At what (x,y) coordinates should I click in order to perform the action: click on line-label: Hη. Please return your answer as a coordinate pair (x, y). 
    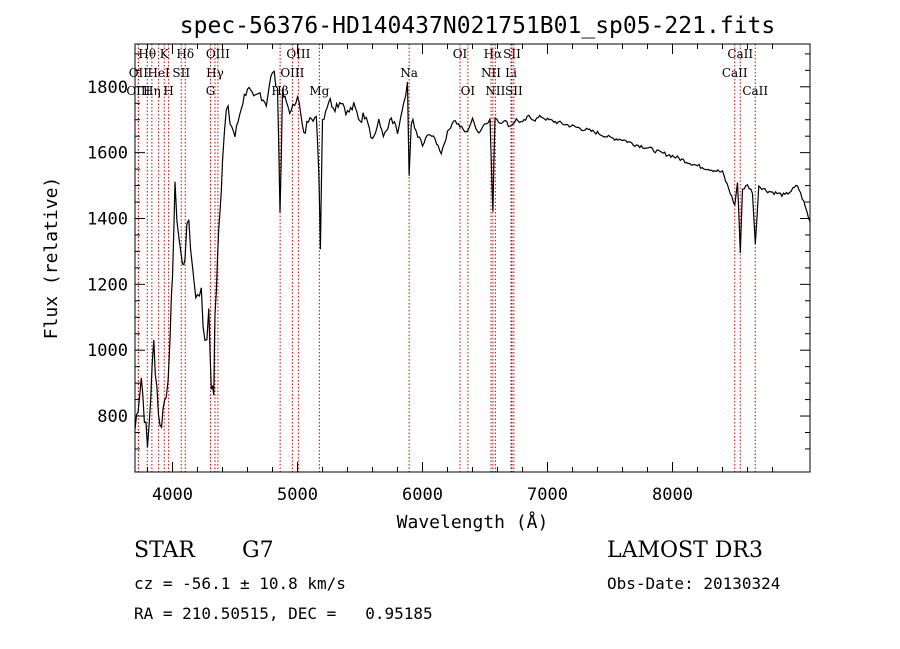
    Looking at the image, I should click on (152, 91).